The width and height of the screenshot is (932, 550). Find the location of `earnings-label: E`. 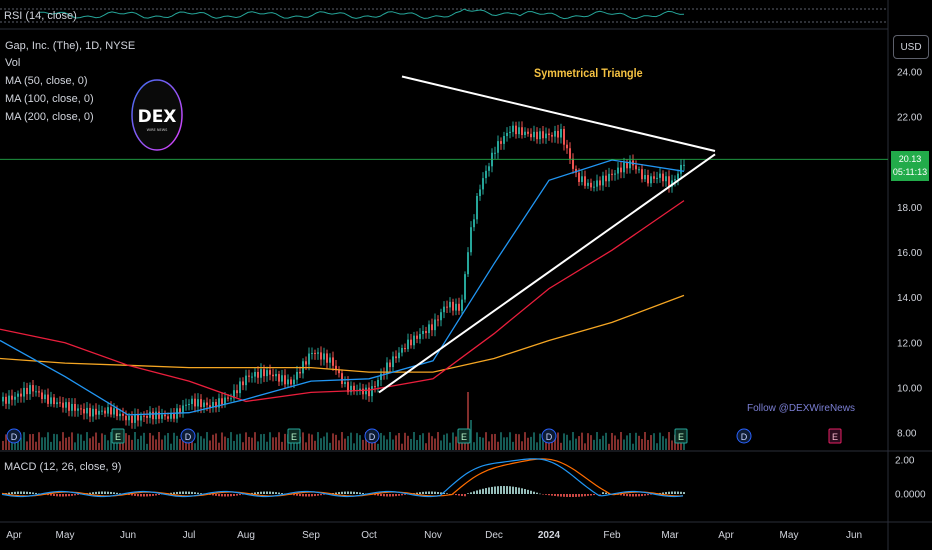

earnings-label: E is located at coordinates (464, 437).